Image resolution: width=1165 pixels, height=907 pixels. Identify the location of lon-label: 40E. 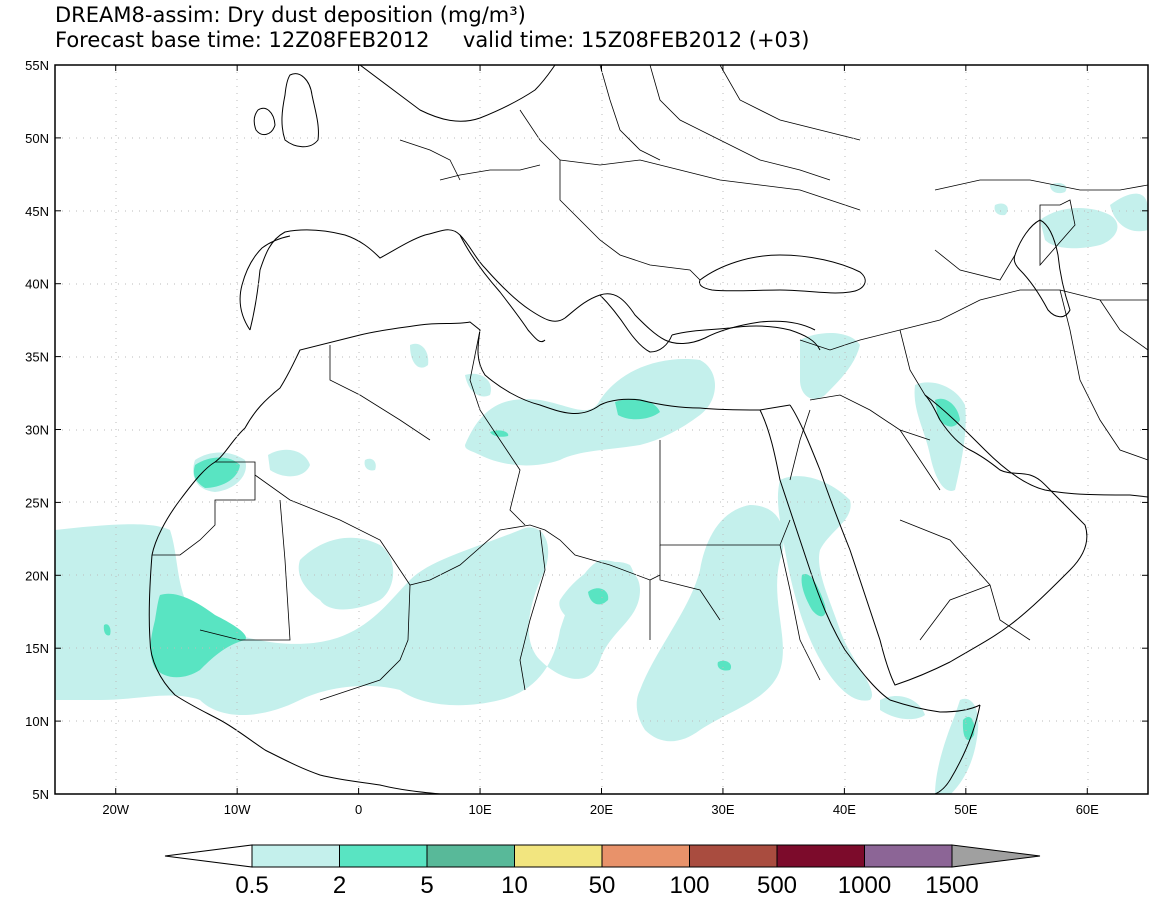
(844, 809).